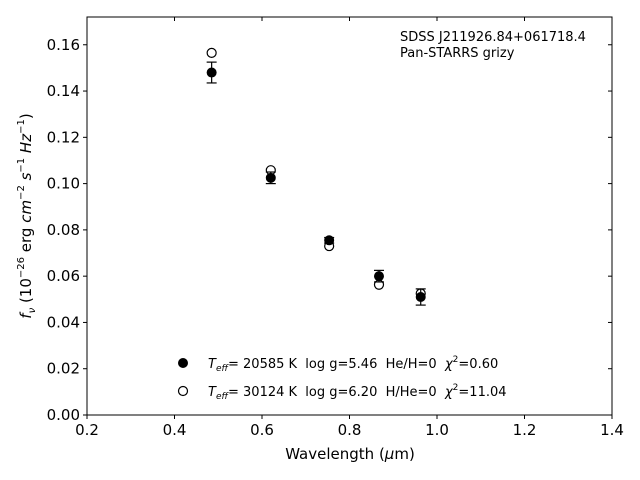  Describe the element at coordinates (183, 391) in the screenshot. I see `legend-marker-open` at that location.